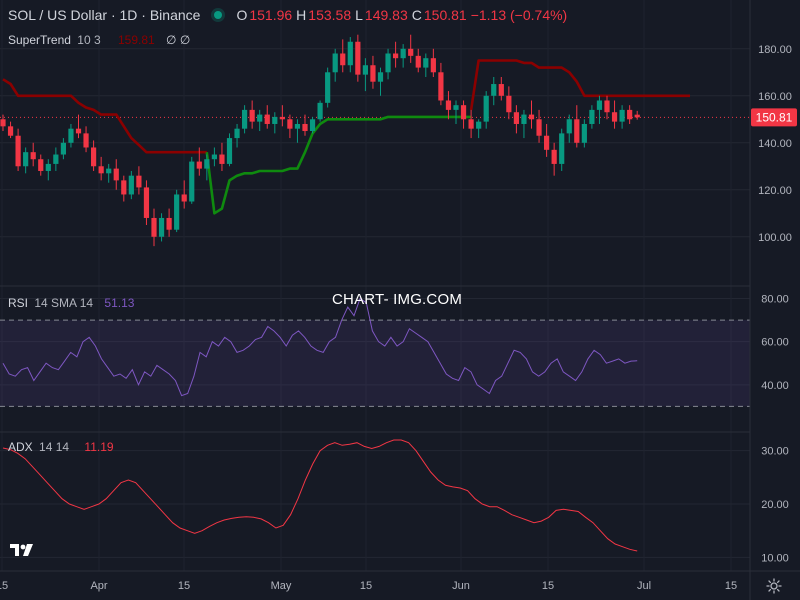 The height and width of the screenshot is (600, 800). I want to click on rsi-params: 14 SMA 14, so click(64, 303).